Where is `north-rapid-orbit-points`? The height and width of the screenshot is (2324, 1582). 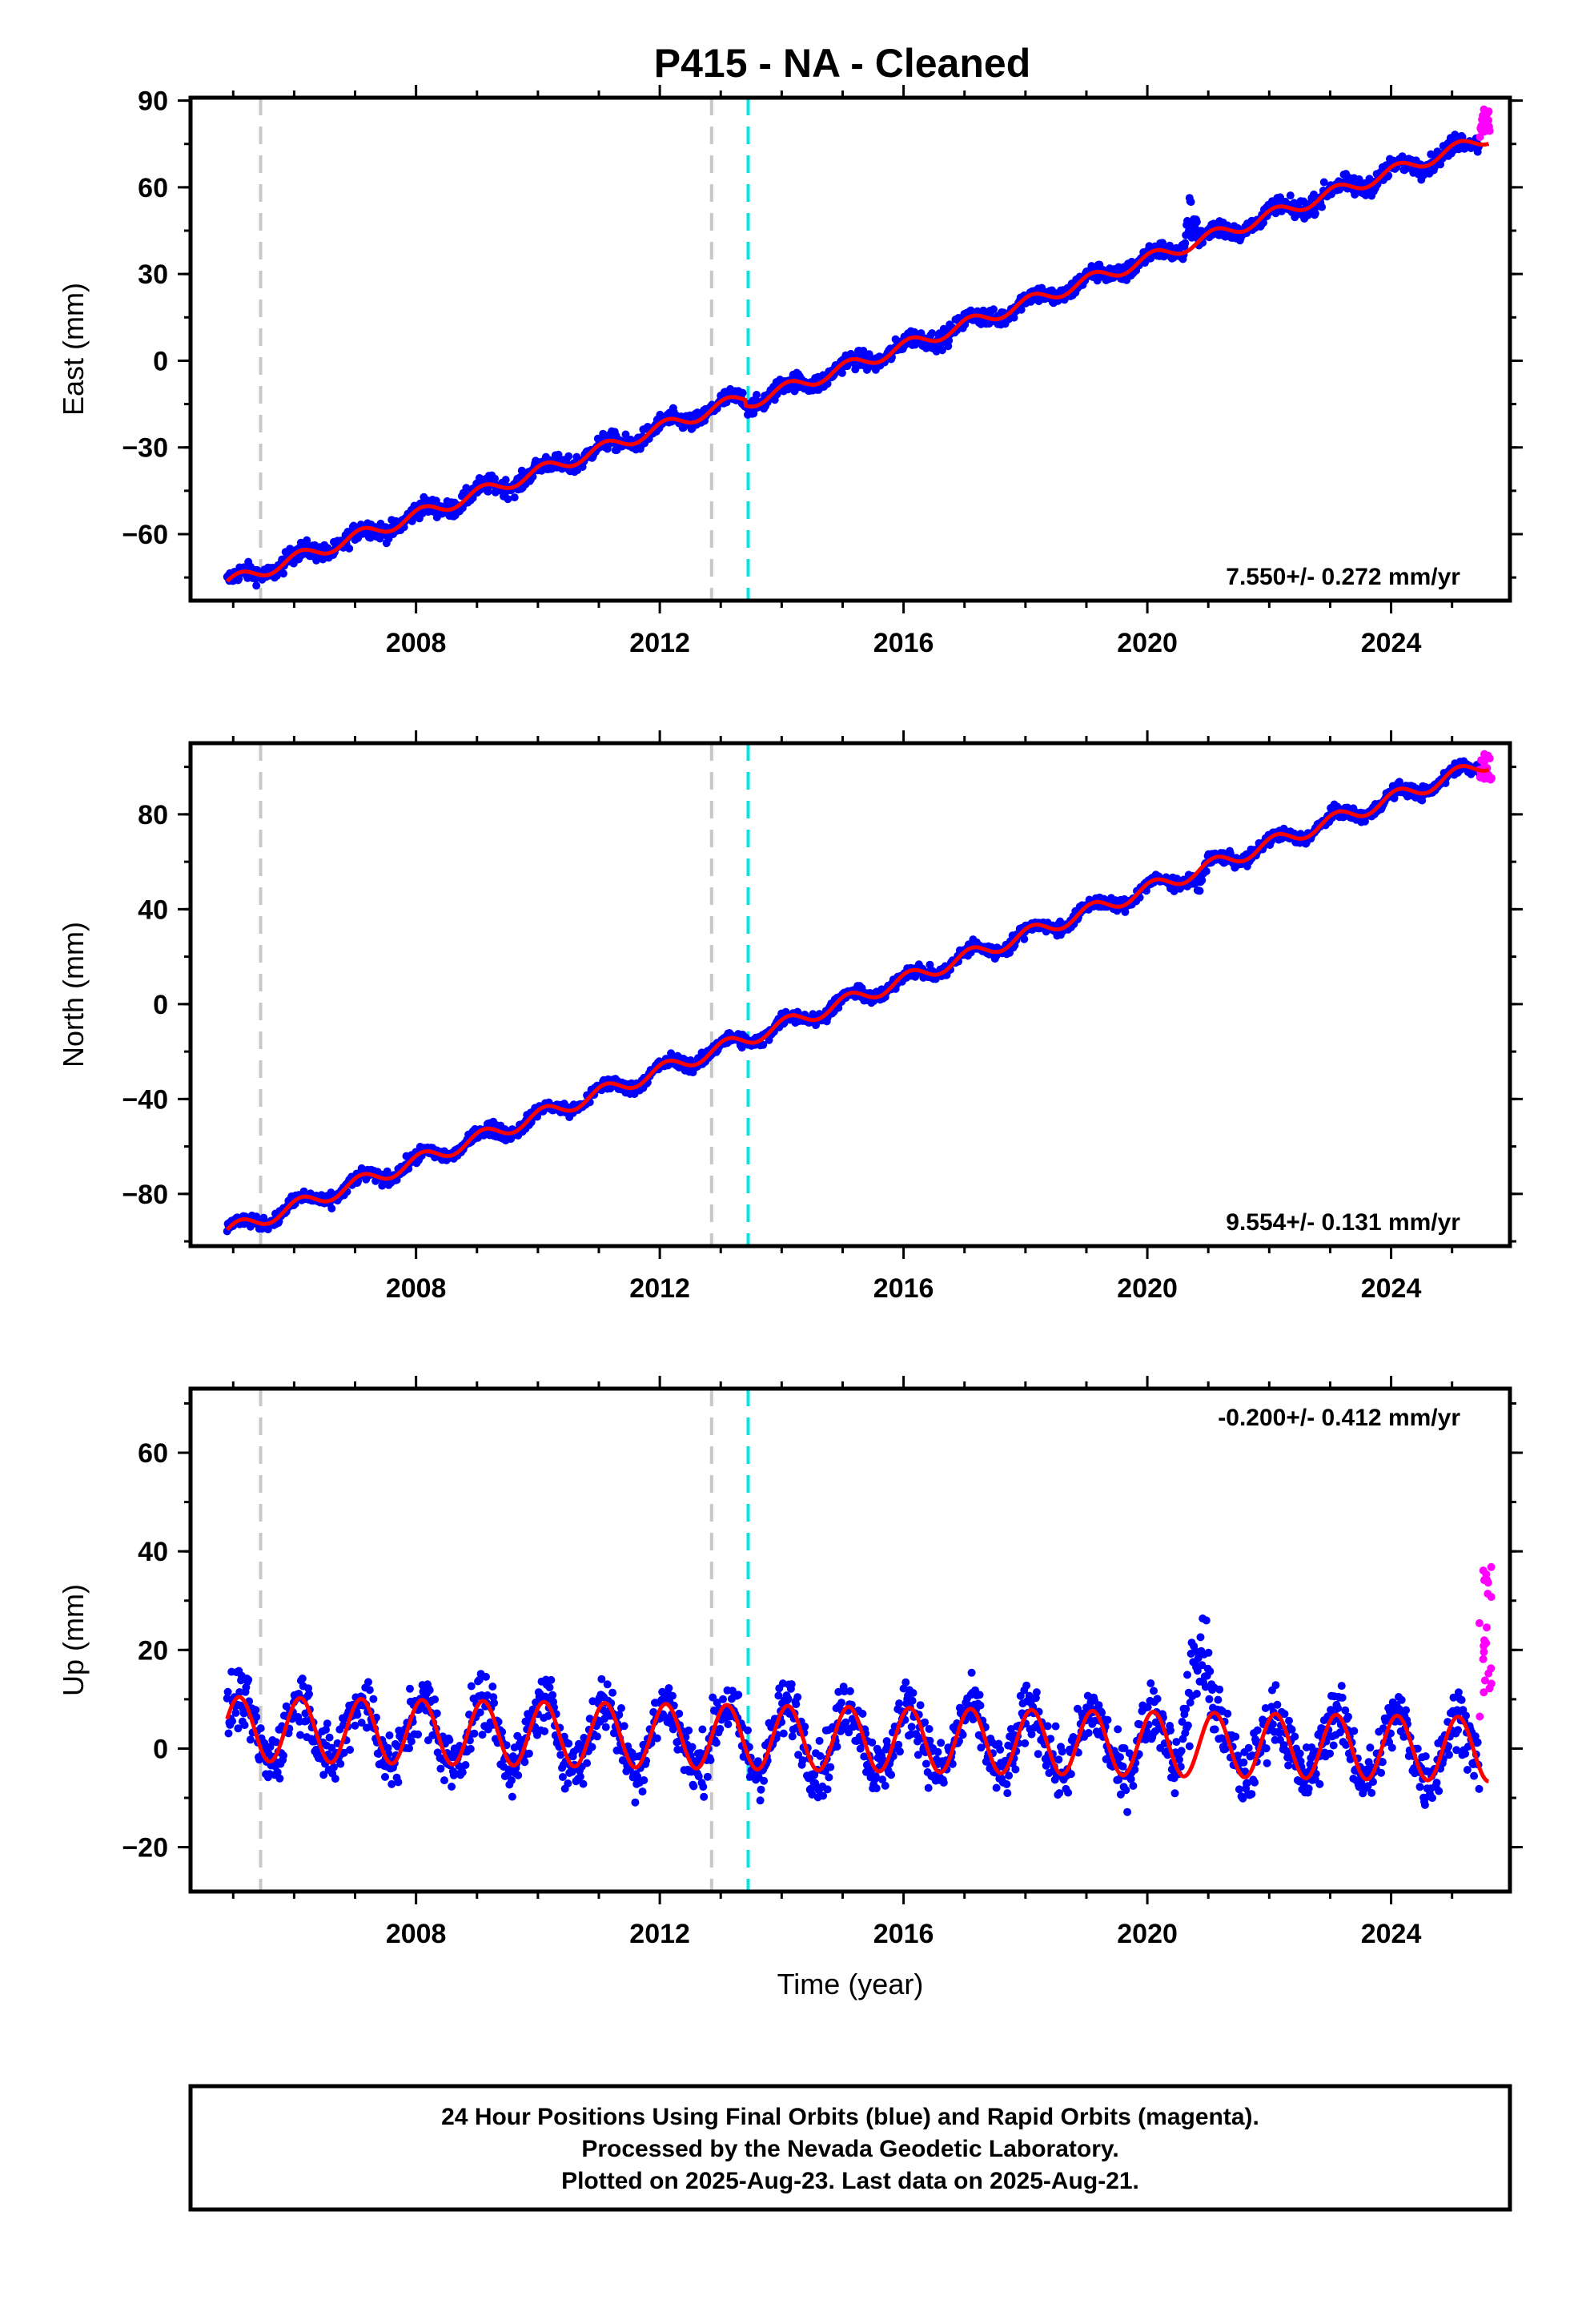
north-rapid-orbit-points is located at coordinates (1486, 767).